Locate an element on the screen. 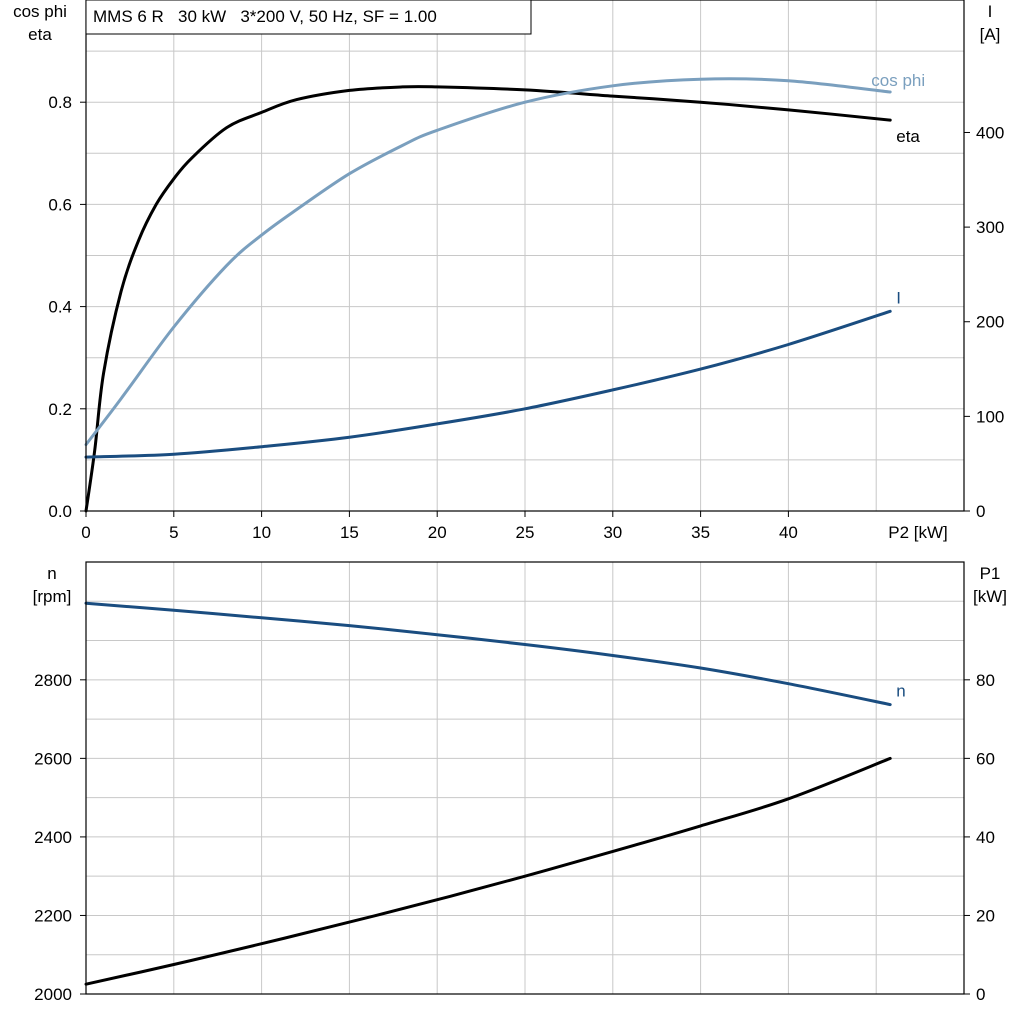  x-tick-label: 10 is located at coordinates (261, 532).